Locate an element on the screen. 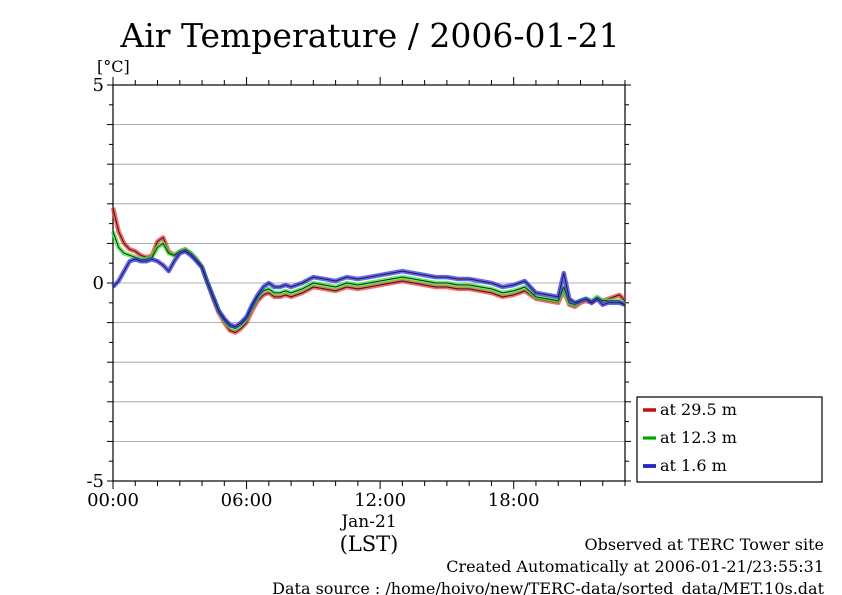 This screenshot has width=842, height=595. y-tick-label: -5 is located at coordinates (95, 481).